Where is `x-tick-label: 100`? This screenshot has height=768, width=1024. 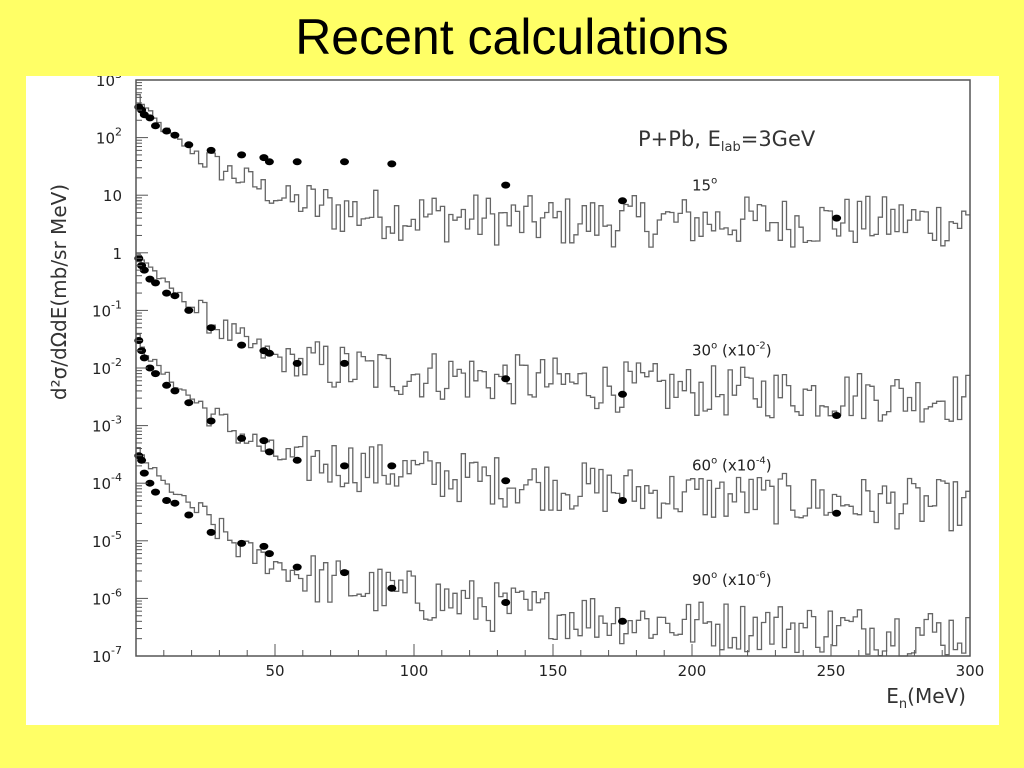
x-tick-label: 100 is located at coordinates (414, 671).